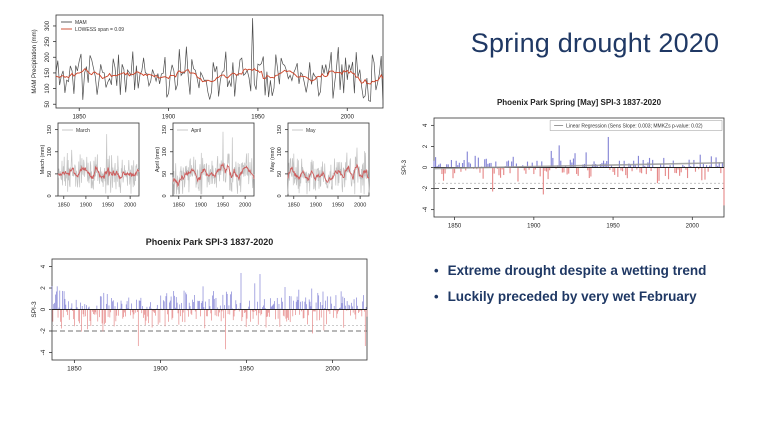 This screenshot has width=768, height=432. What do you see at coordinates (43, 160) in the screenshot?
I see `svg-text: March (mm)` at bounding box center [43, 160].